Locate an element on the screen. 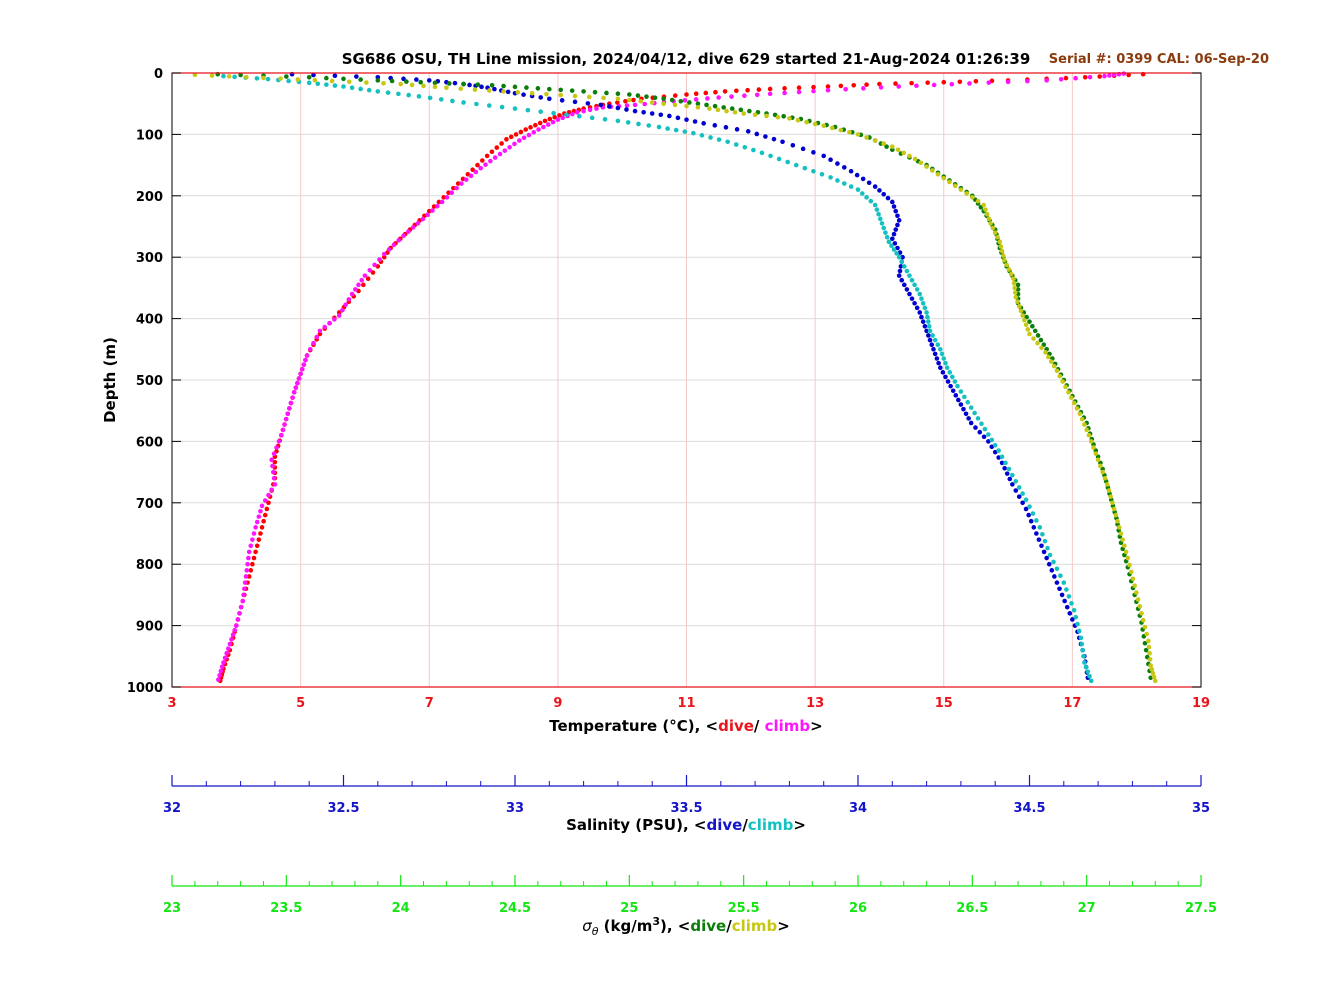 This screenshot has height=996, width=1328. y-tick-label: 1000 is located at coordinates (145, 688).